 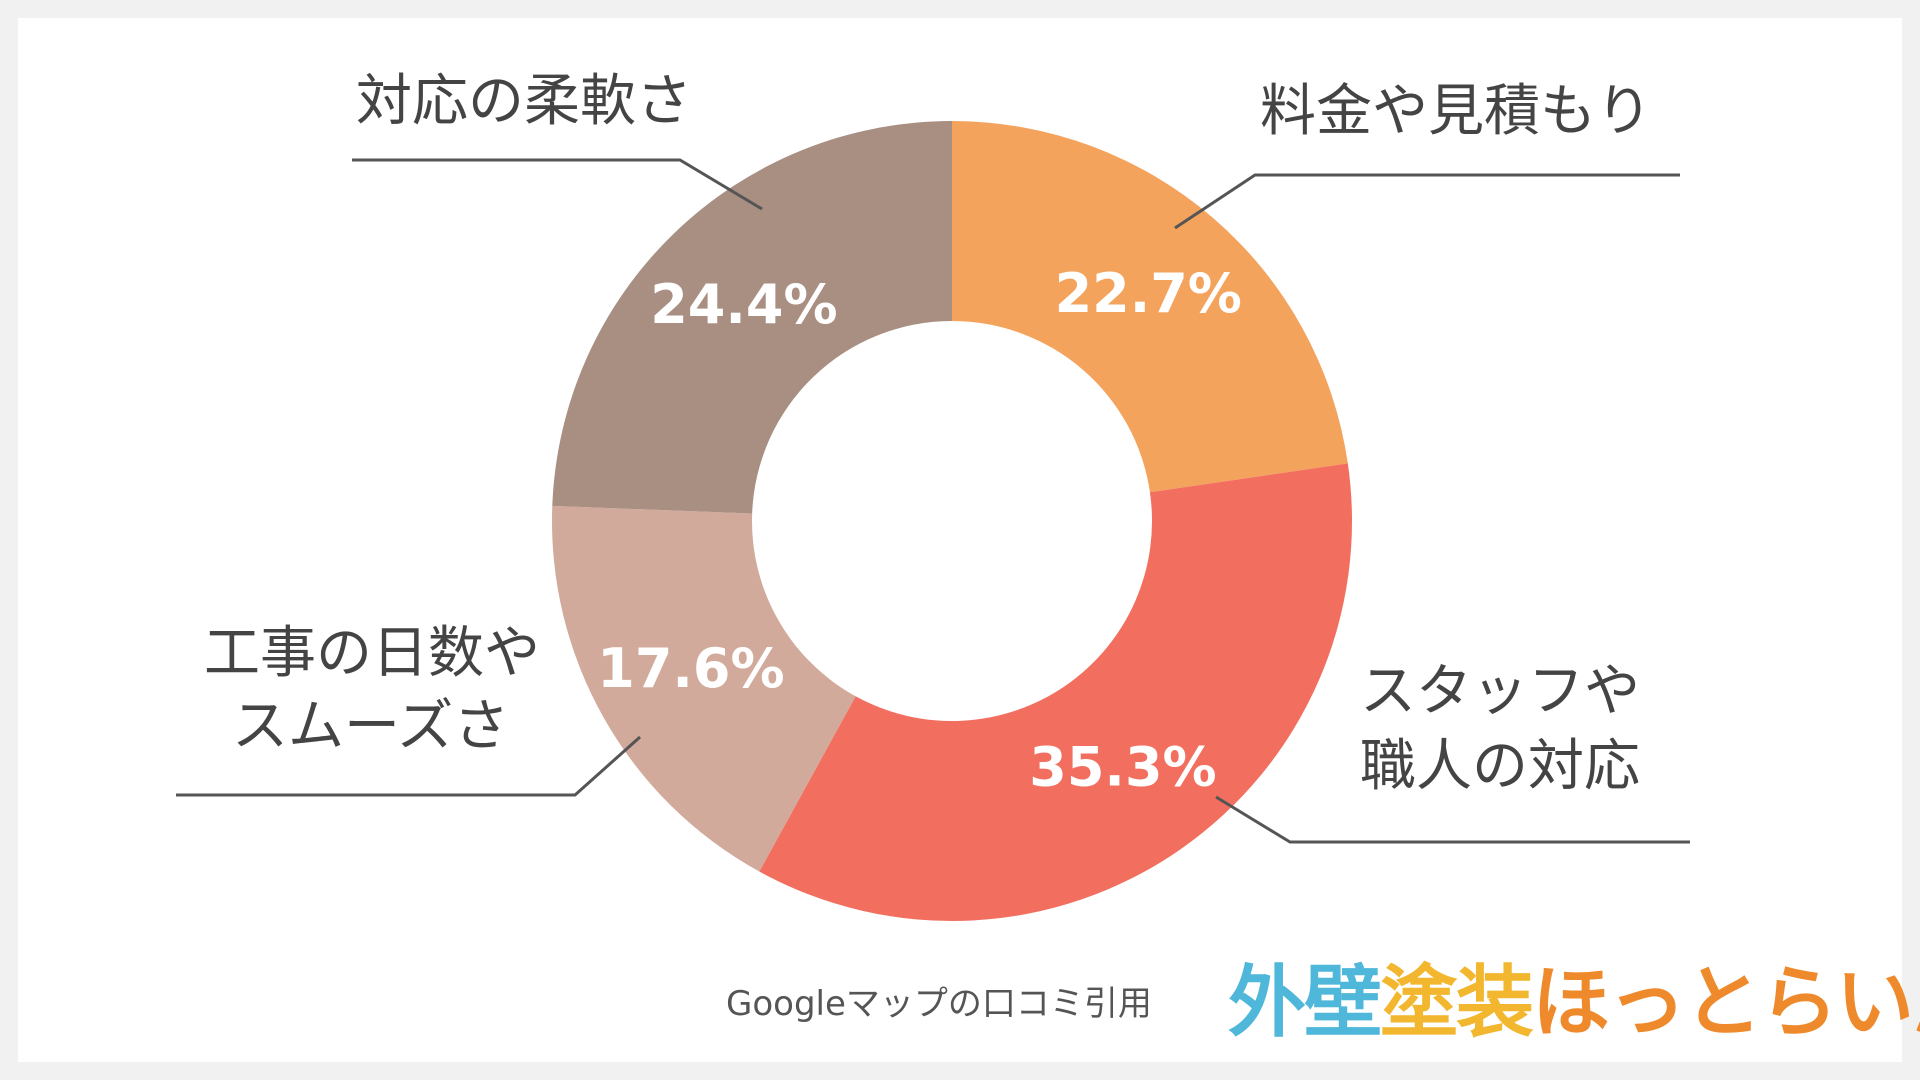 What do you see at coordinates (1305, 1003) in the screenshot?
I see `logo-part-1: 外壁` at bounding box center [1305, 1003].